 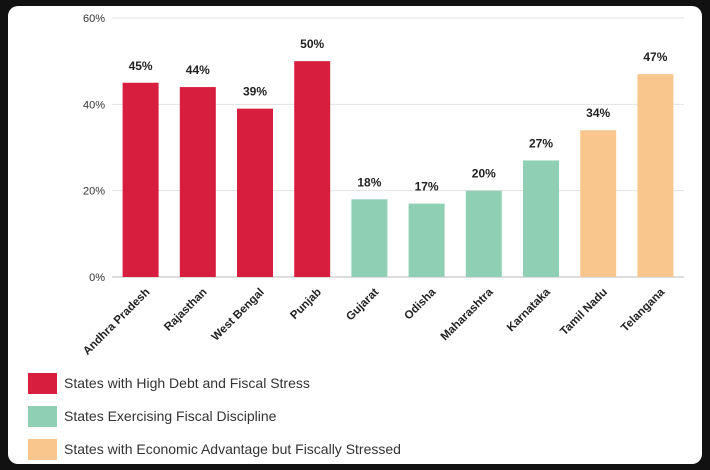 I want to click on legend-item-high-debt: States with High Debt and Fiscal Stress, so click(x=214, y=383).